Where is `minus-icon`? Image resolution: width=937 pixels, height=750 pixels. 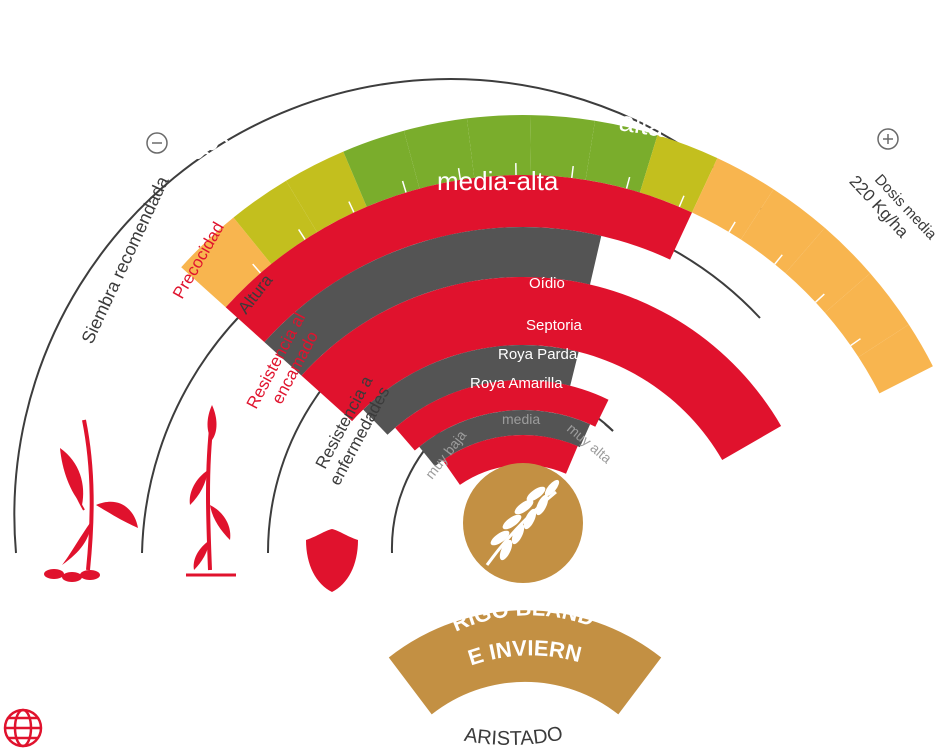
minus-icon is located at coordinates (157, 143).